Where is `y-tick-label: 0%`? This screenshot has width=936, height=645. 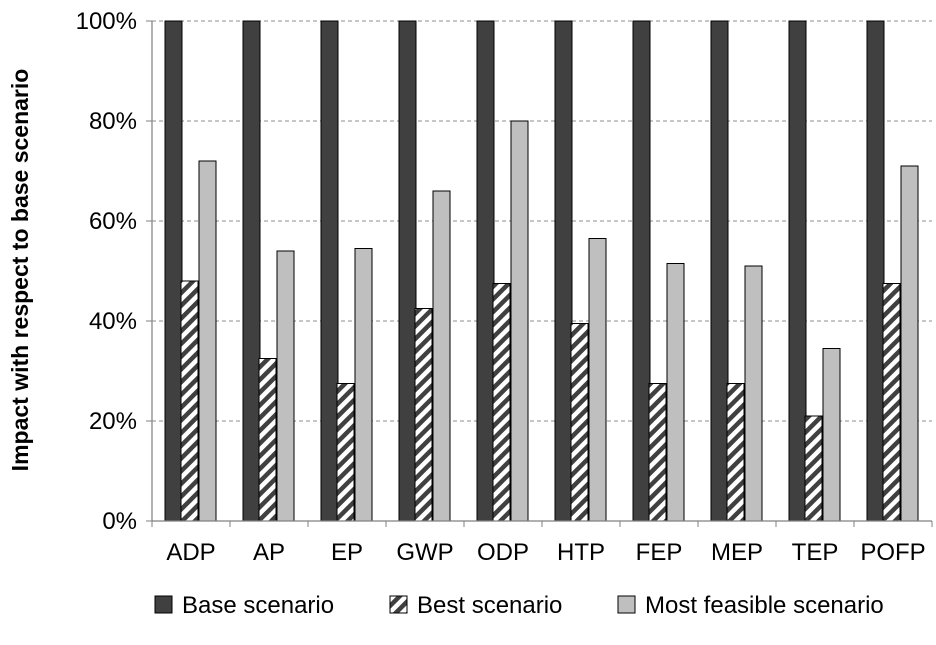
y-tick-label: 0% is located at coordinates (119, 521).